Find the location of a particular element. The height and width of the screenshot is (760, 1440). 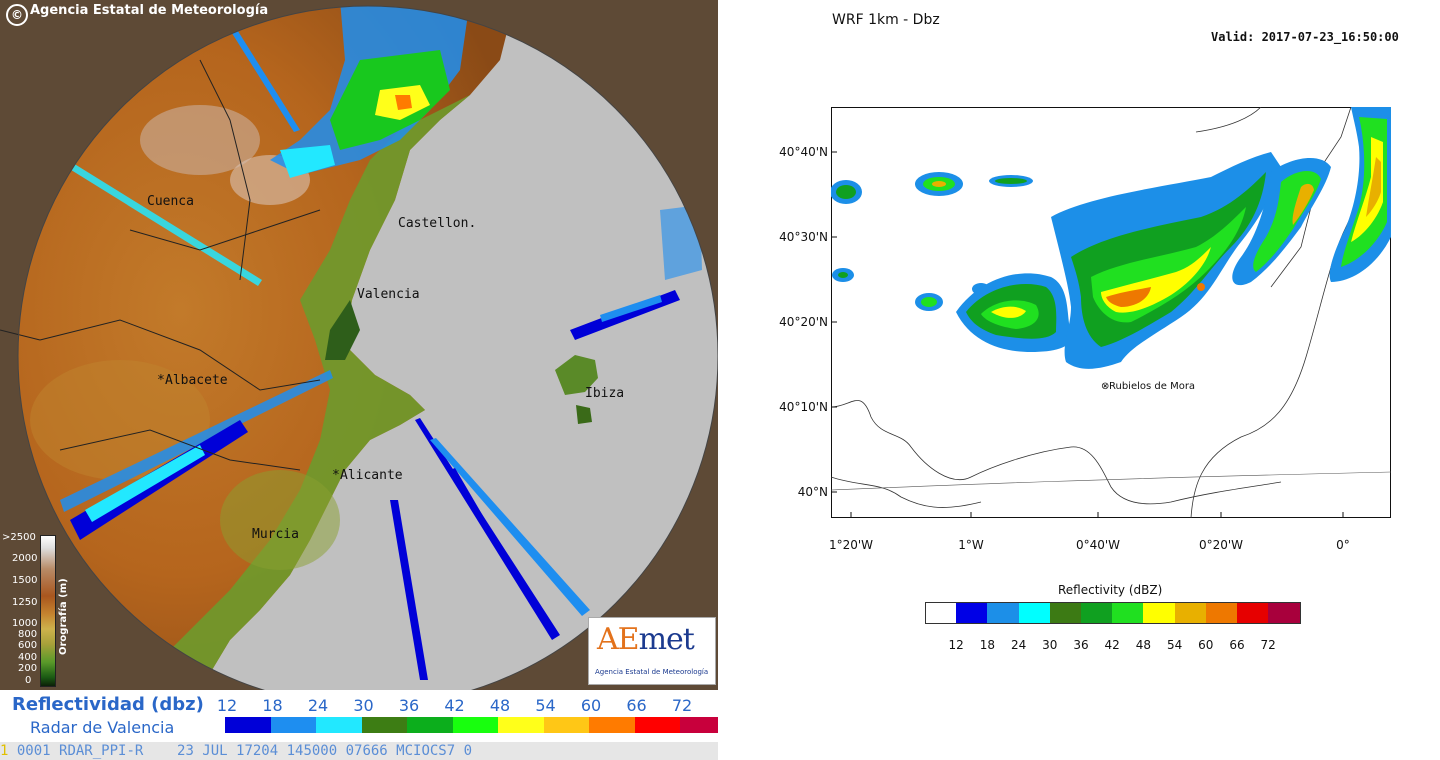

radar-legend-value: 36 is located at coordinates (409, 705).